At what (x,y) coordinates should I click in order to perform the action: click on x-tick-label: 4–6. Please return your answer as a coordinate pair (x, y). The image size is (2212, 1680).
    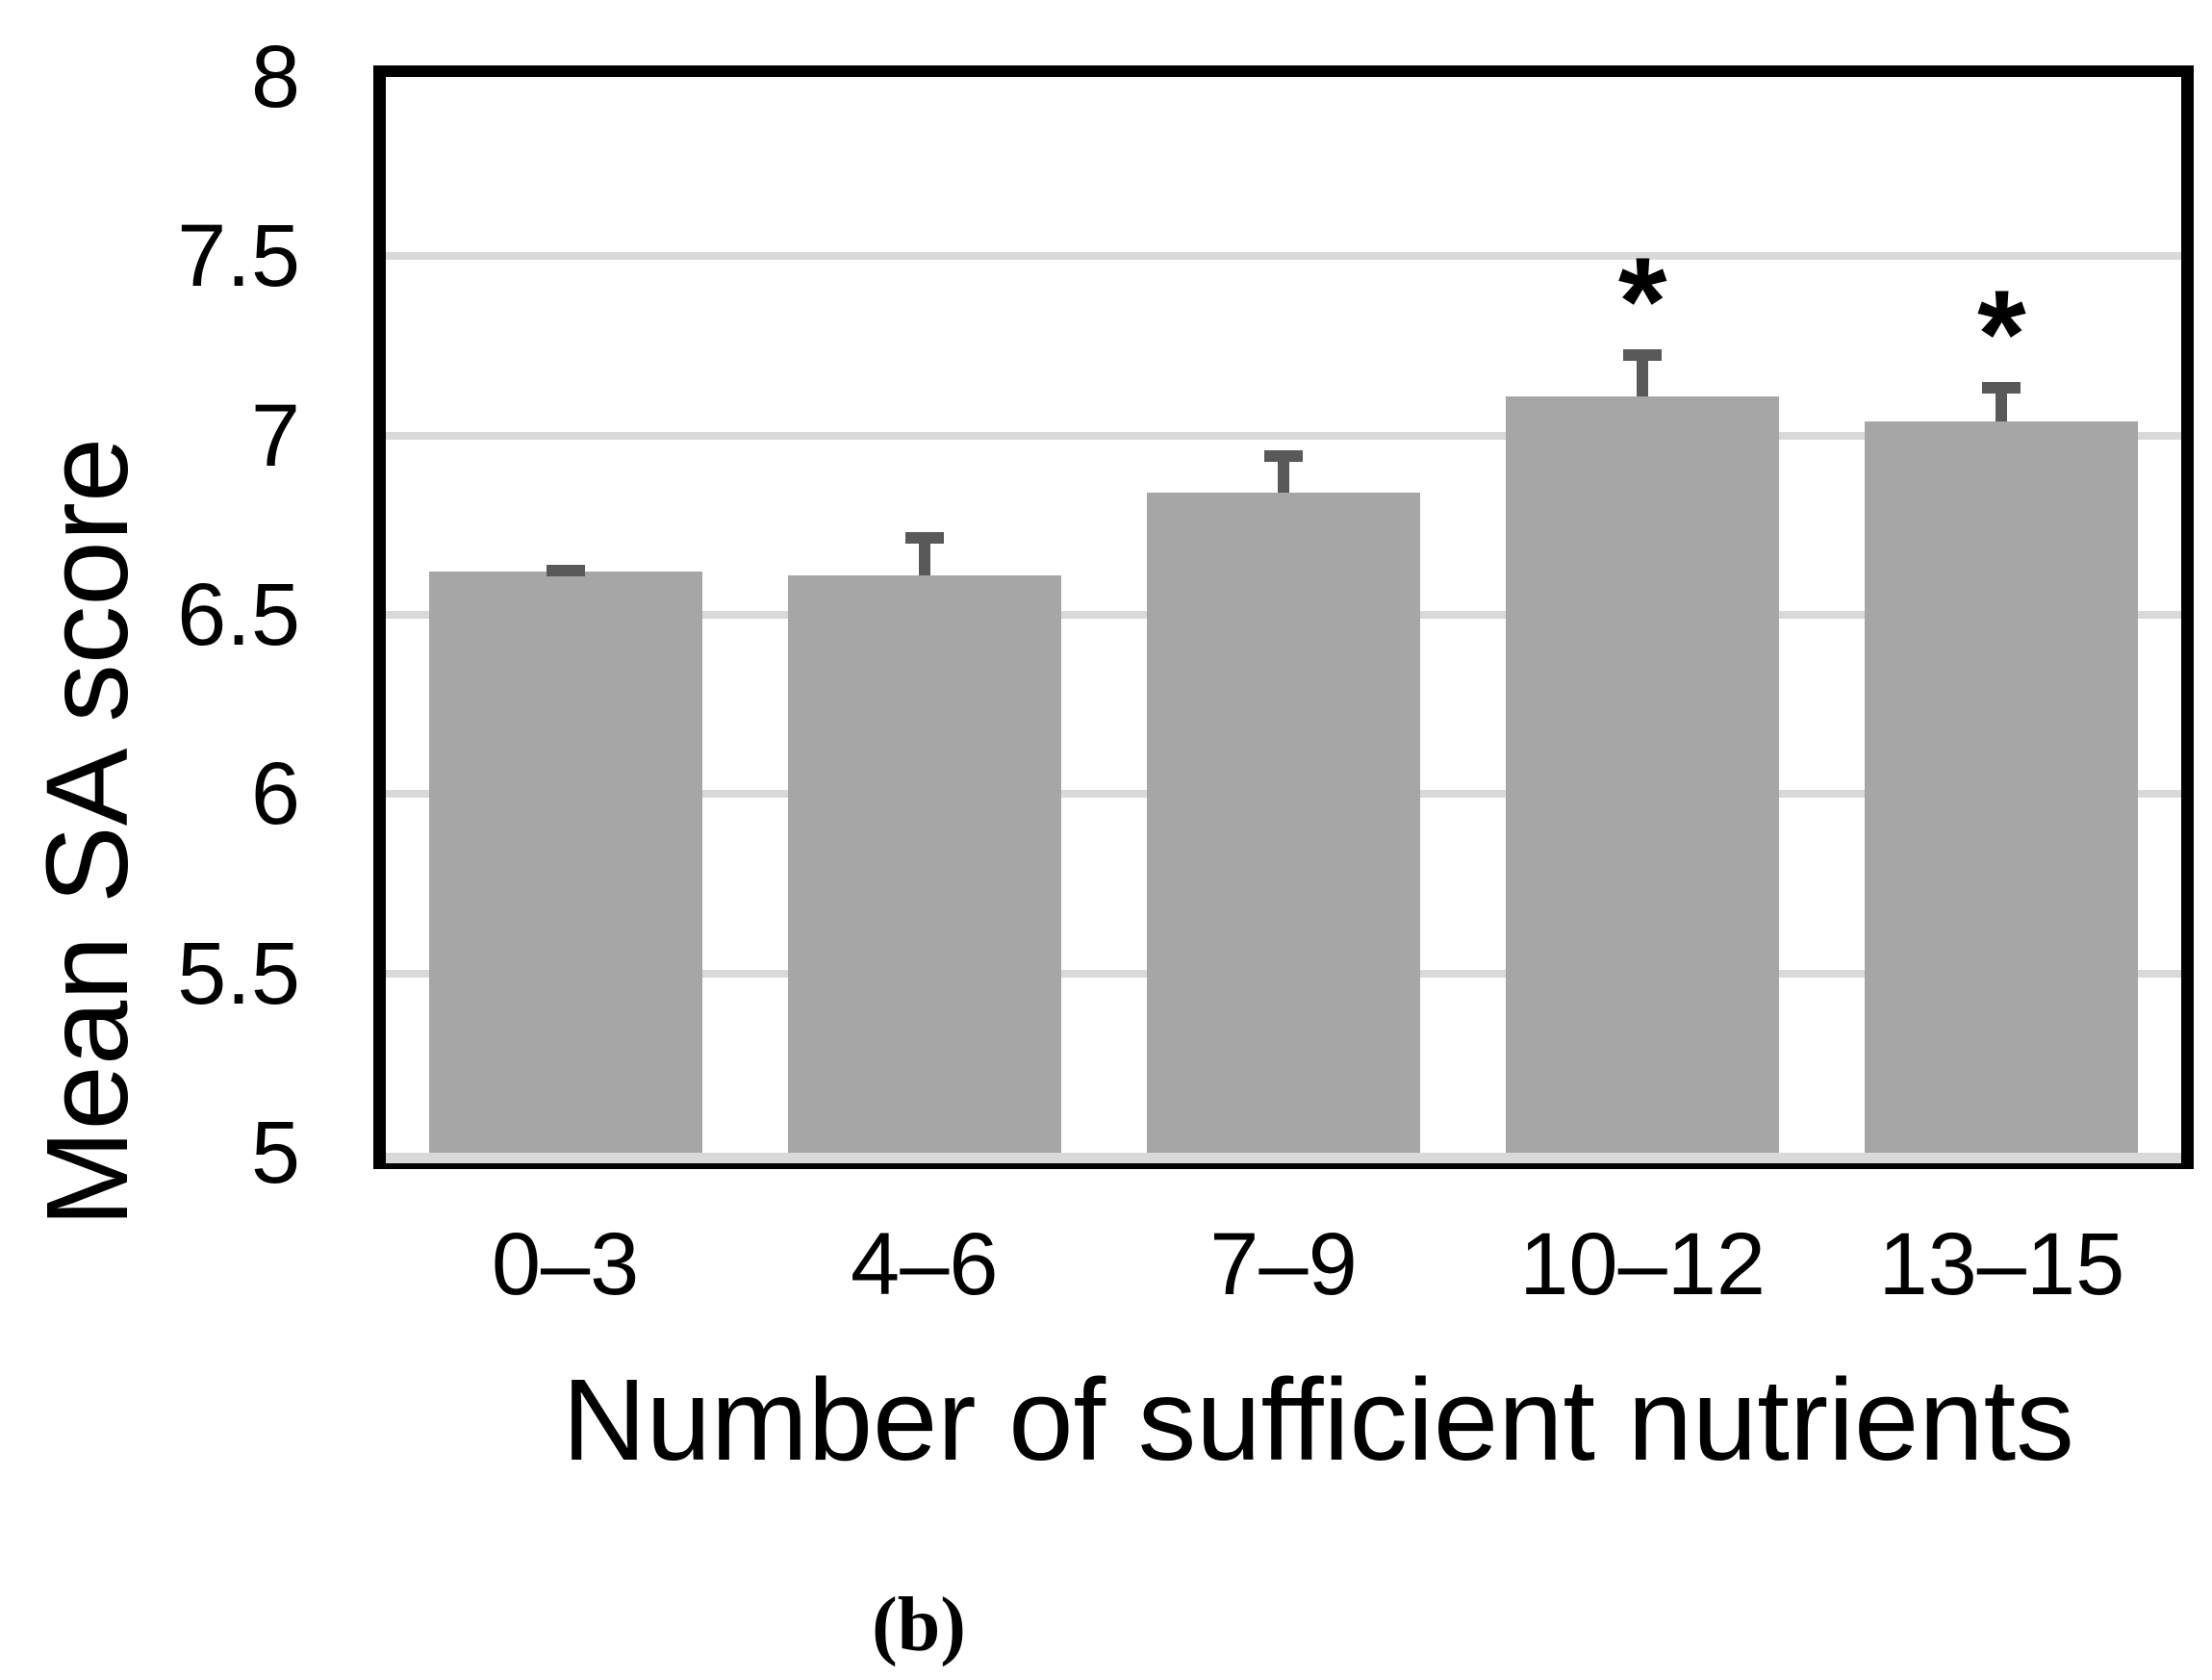
    Looking at the image, I should click on (925, 1264).